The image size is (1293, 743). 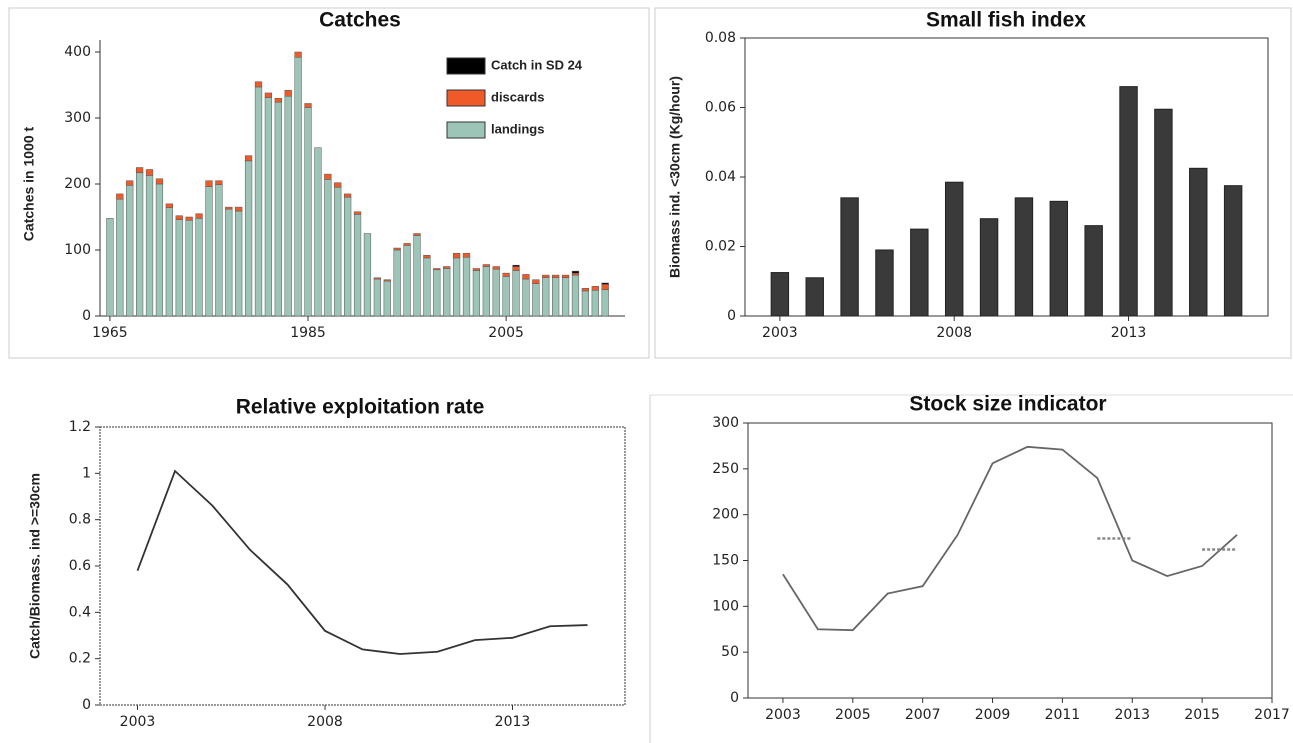 What do you see at coordinates (77, 184) in the screenshot?
I see `y-tick-label: 200` at bounding box center [77, 184].